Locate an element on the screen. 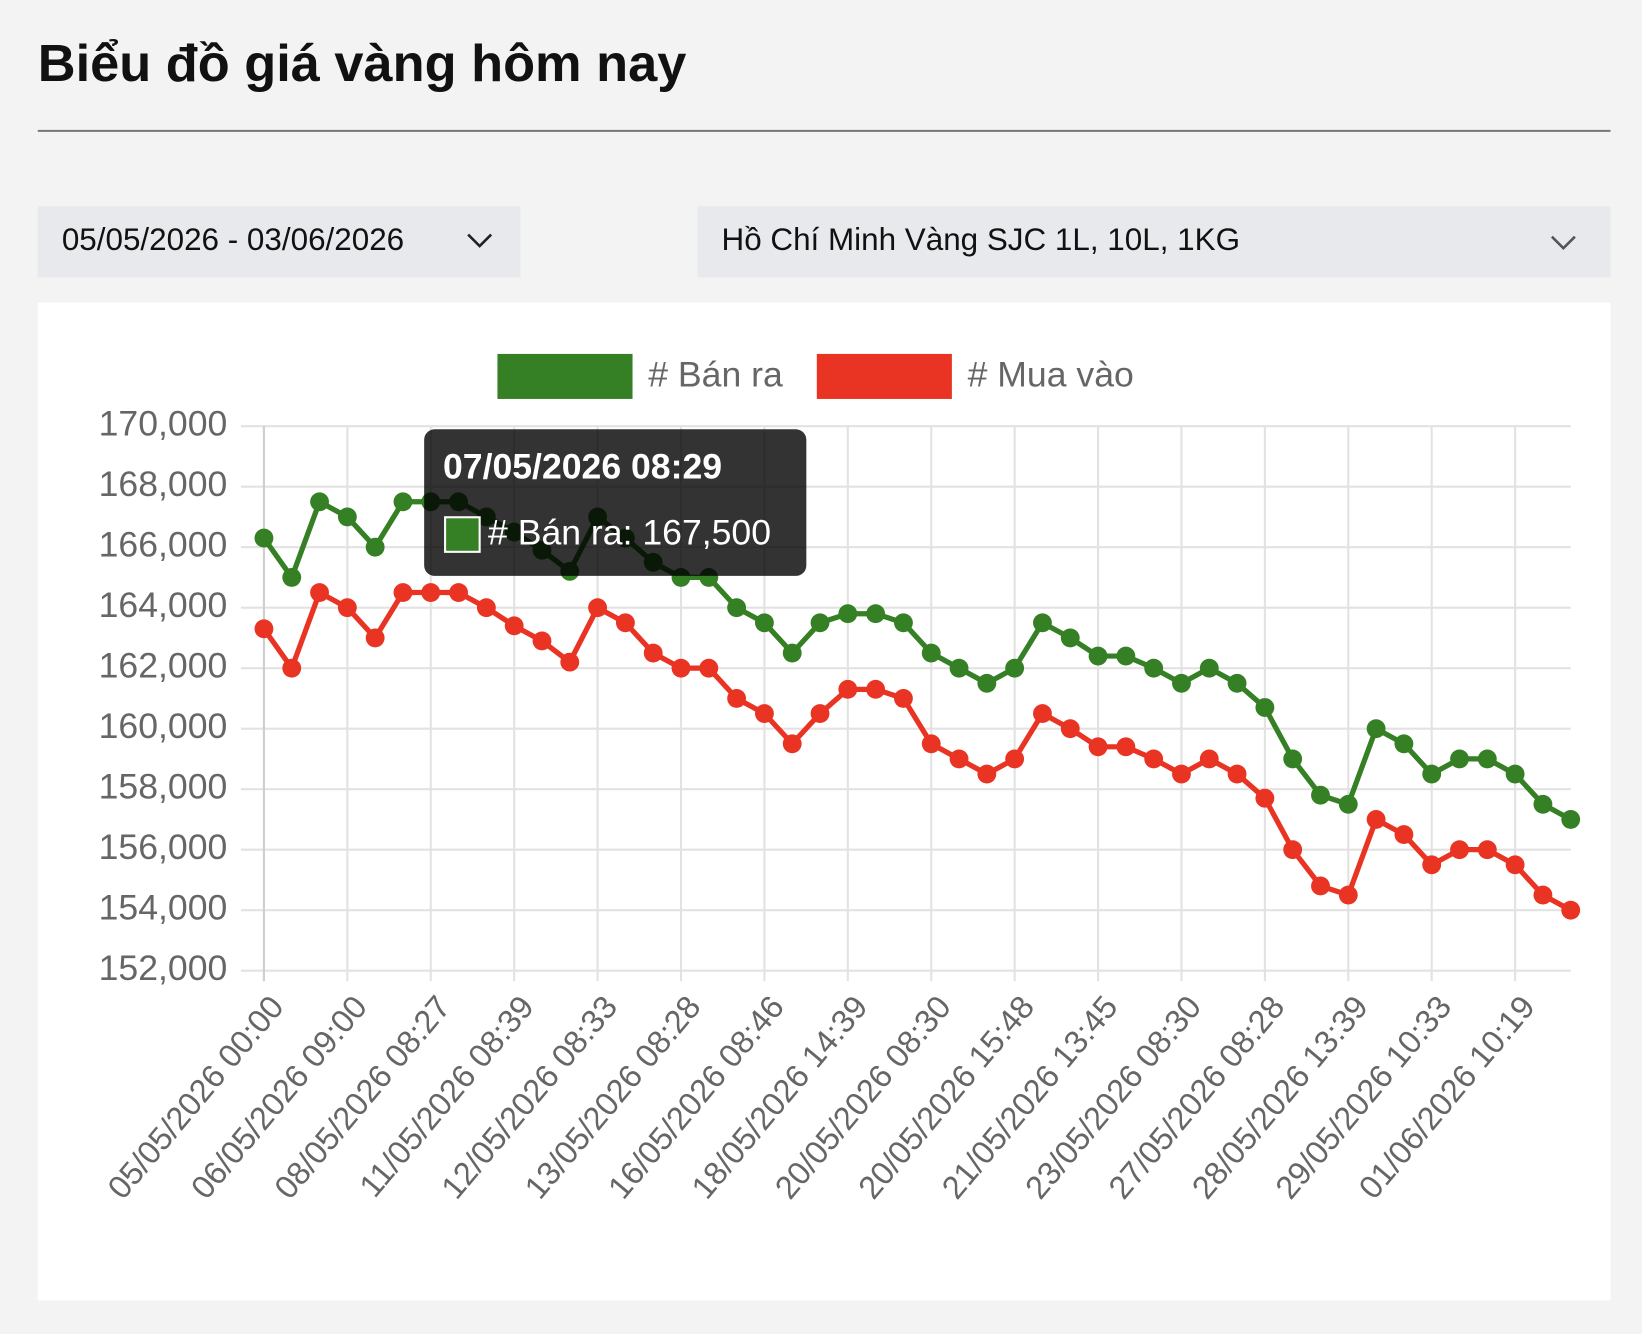 This screenshot has height=1334, width=1642. product-dropdown: Hồ Chí Minh Vàng SJC 1L, 10L, 1KG is located at coordinates (1154, 242).